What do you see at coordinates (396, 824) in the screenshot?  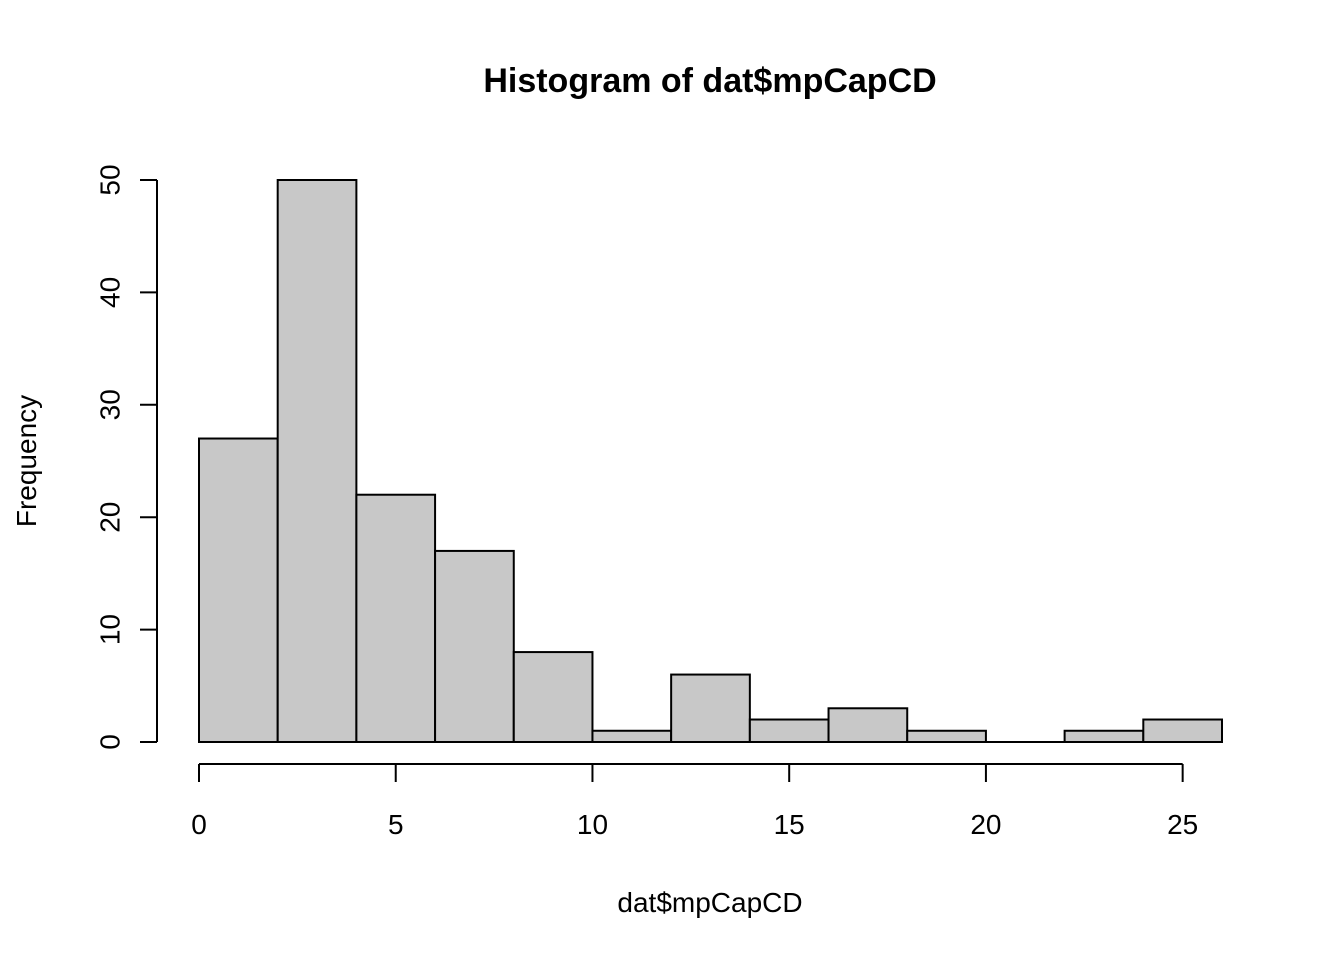 I see `x-tick-label: 5` at bounding box center [396, 824].